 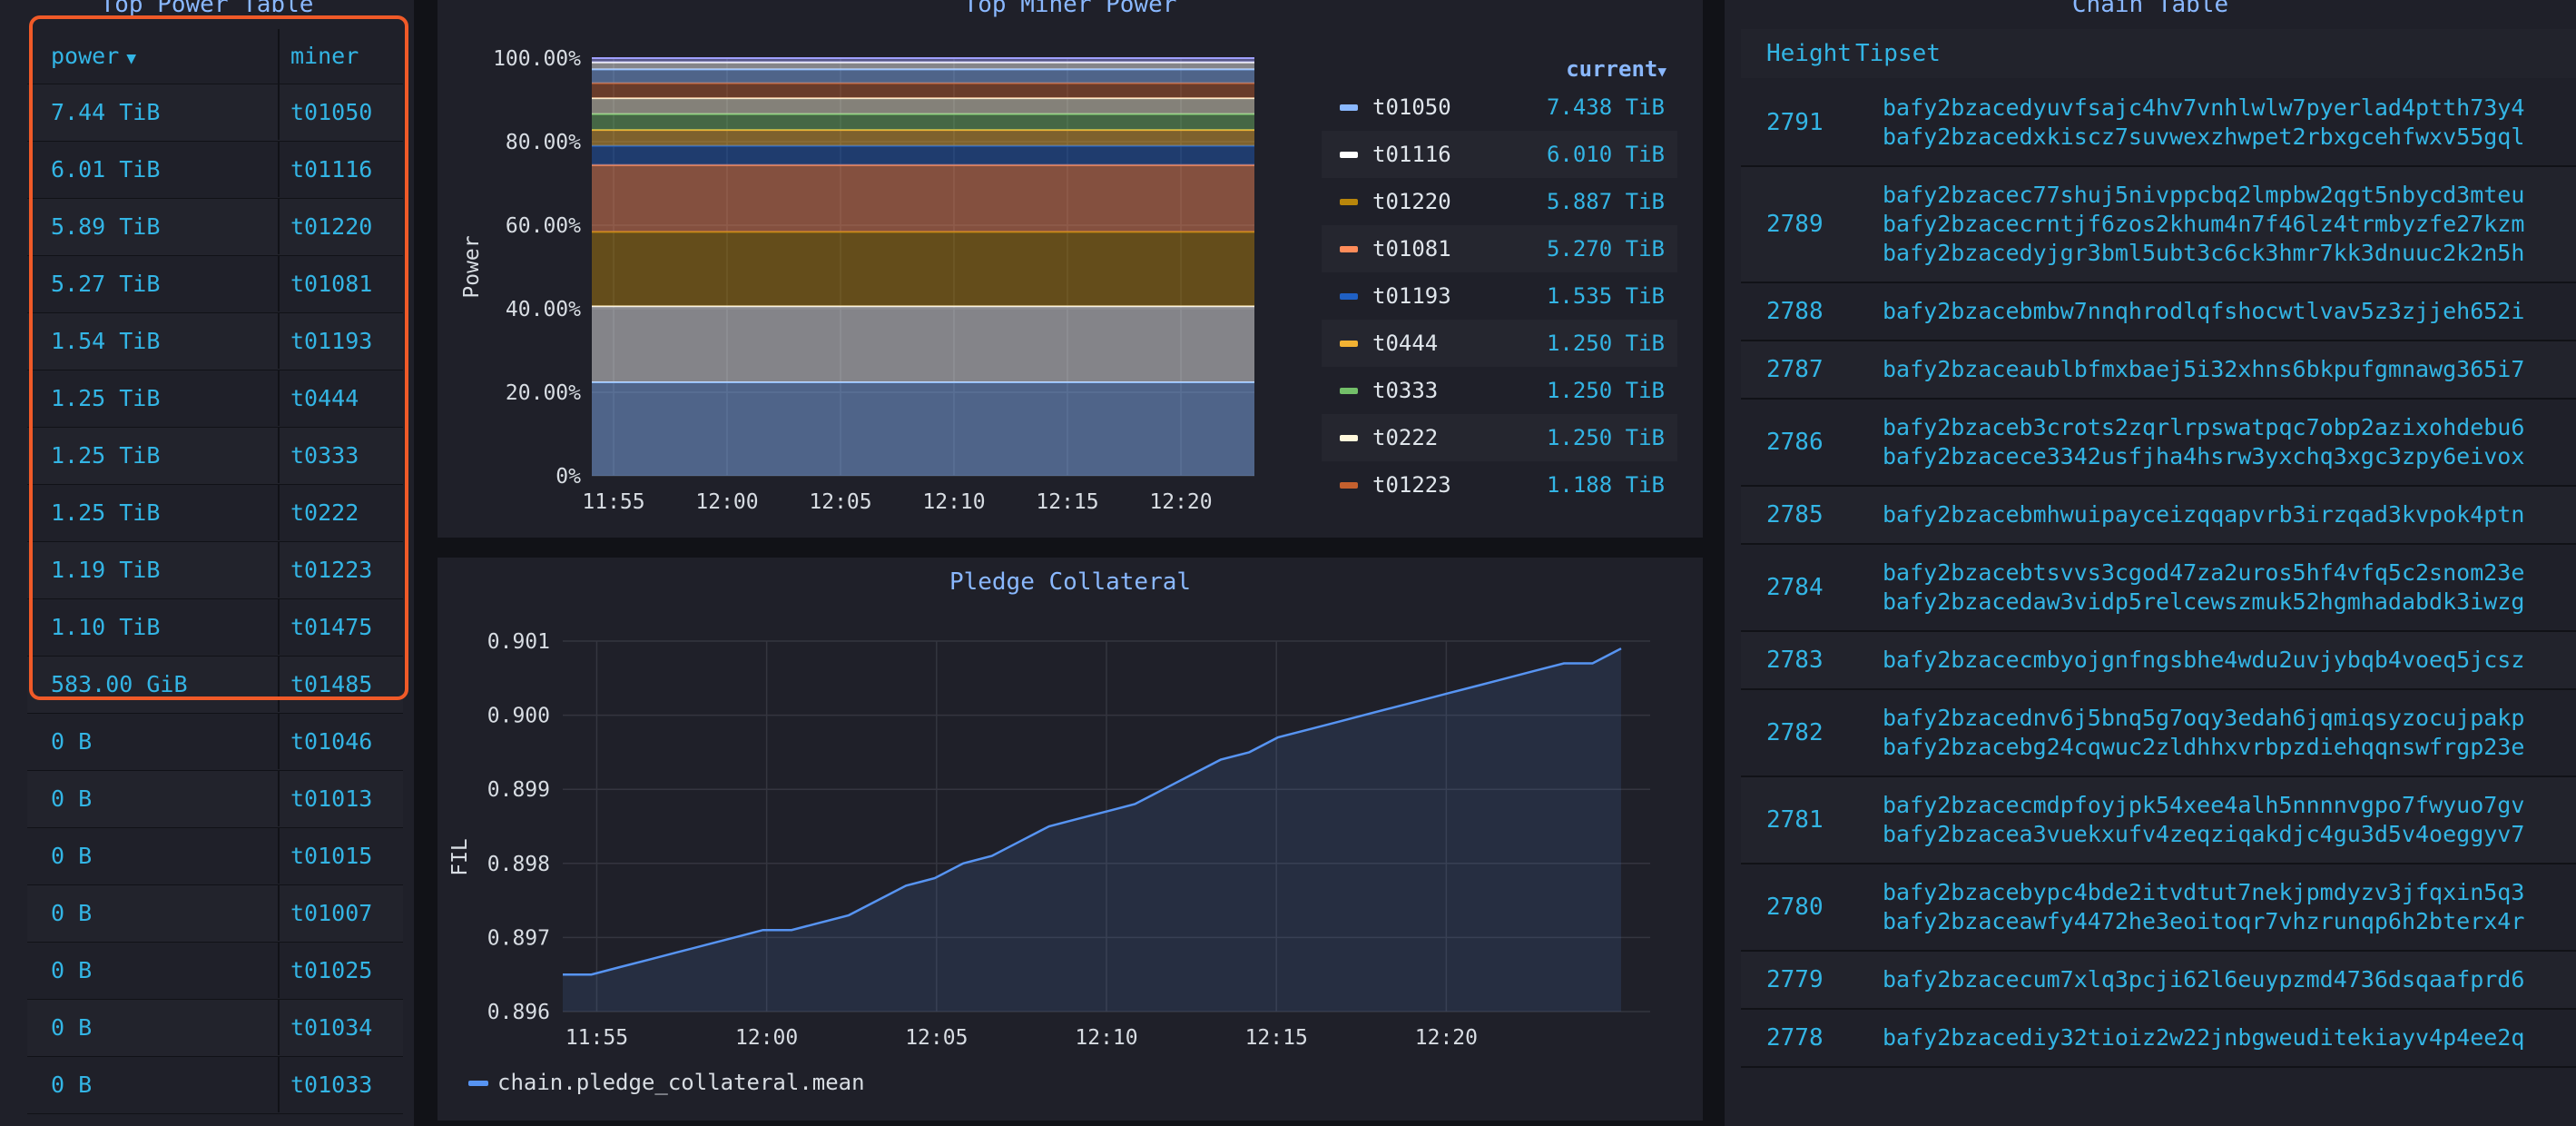 What do you see at coordinates (1795, 660) in the screenshot?
I see `height-cell: 2783` at bounding box center [1795, 660].